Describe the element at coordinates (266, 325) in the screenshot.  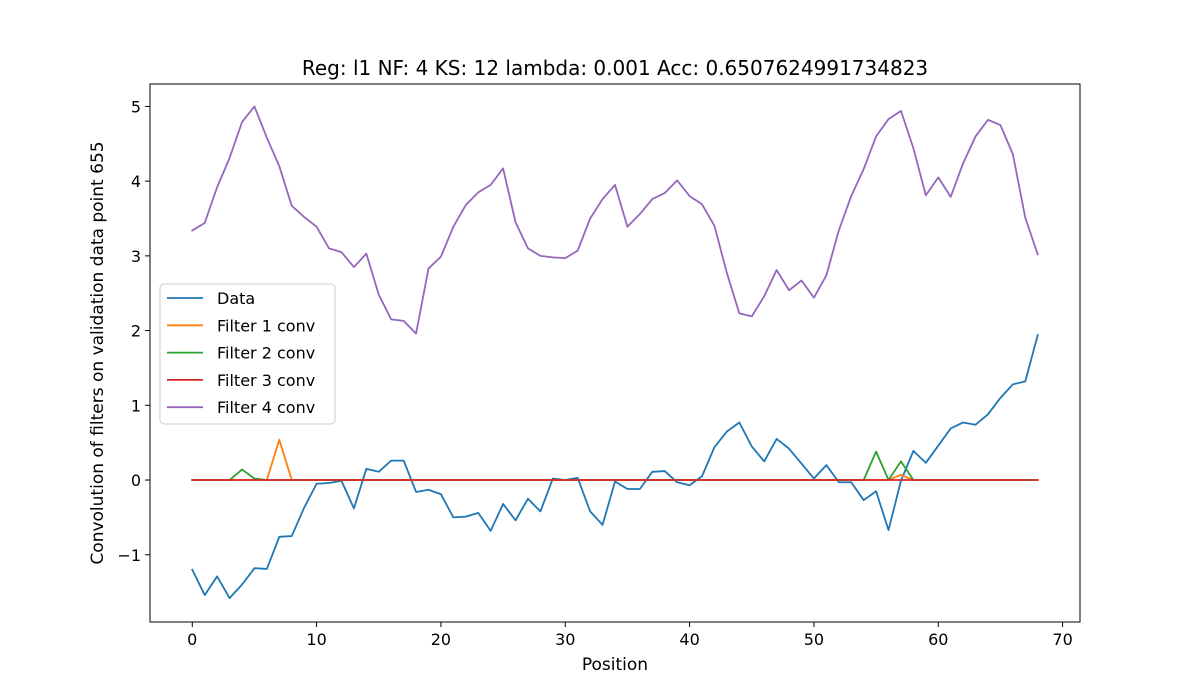
I see `legend-label-2: Filter 1 conv` at that location.